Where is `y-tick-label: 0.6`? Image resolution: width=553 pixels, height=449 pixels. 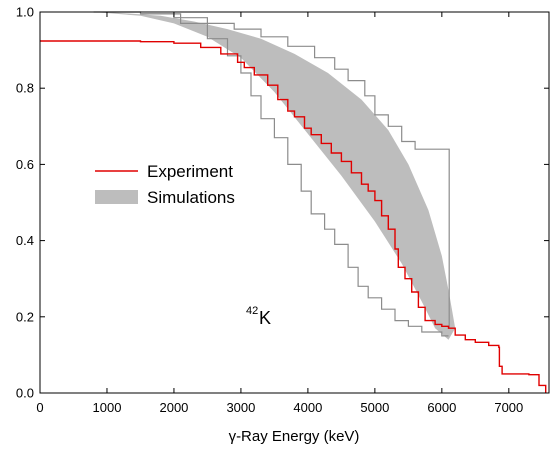
y-tick-label: 0.6 is located at coordinates (25, 164).